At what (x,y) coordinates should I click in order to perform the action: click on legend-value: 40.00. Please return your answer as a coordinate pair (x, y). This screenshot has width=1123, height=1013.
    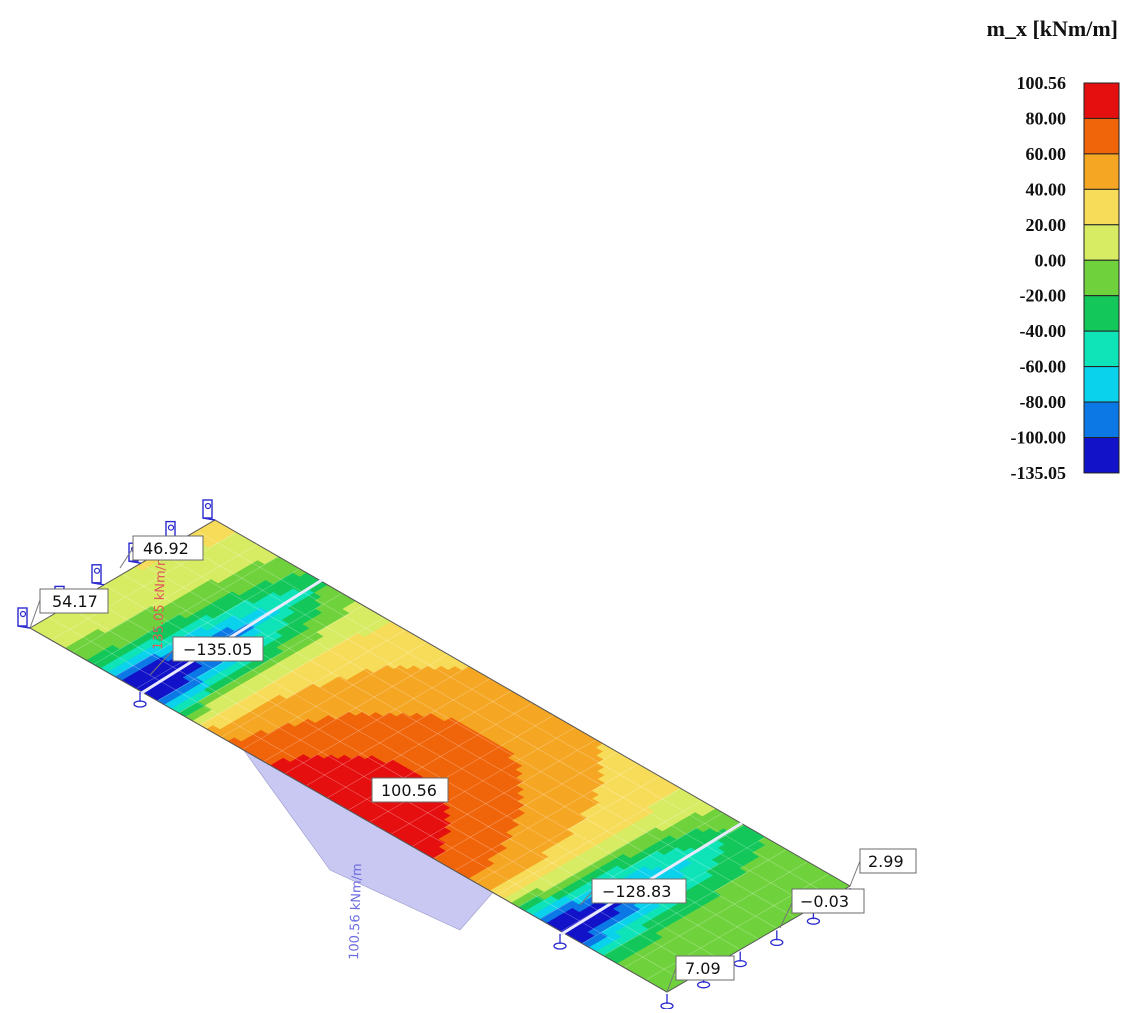
    Looking at the image, I should click on (1046, 189).